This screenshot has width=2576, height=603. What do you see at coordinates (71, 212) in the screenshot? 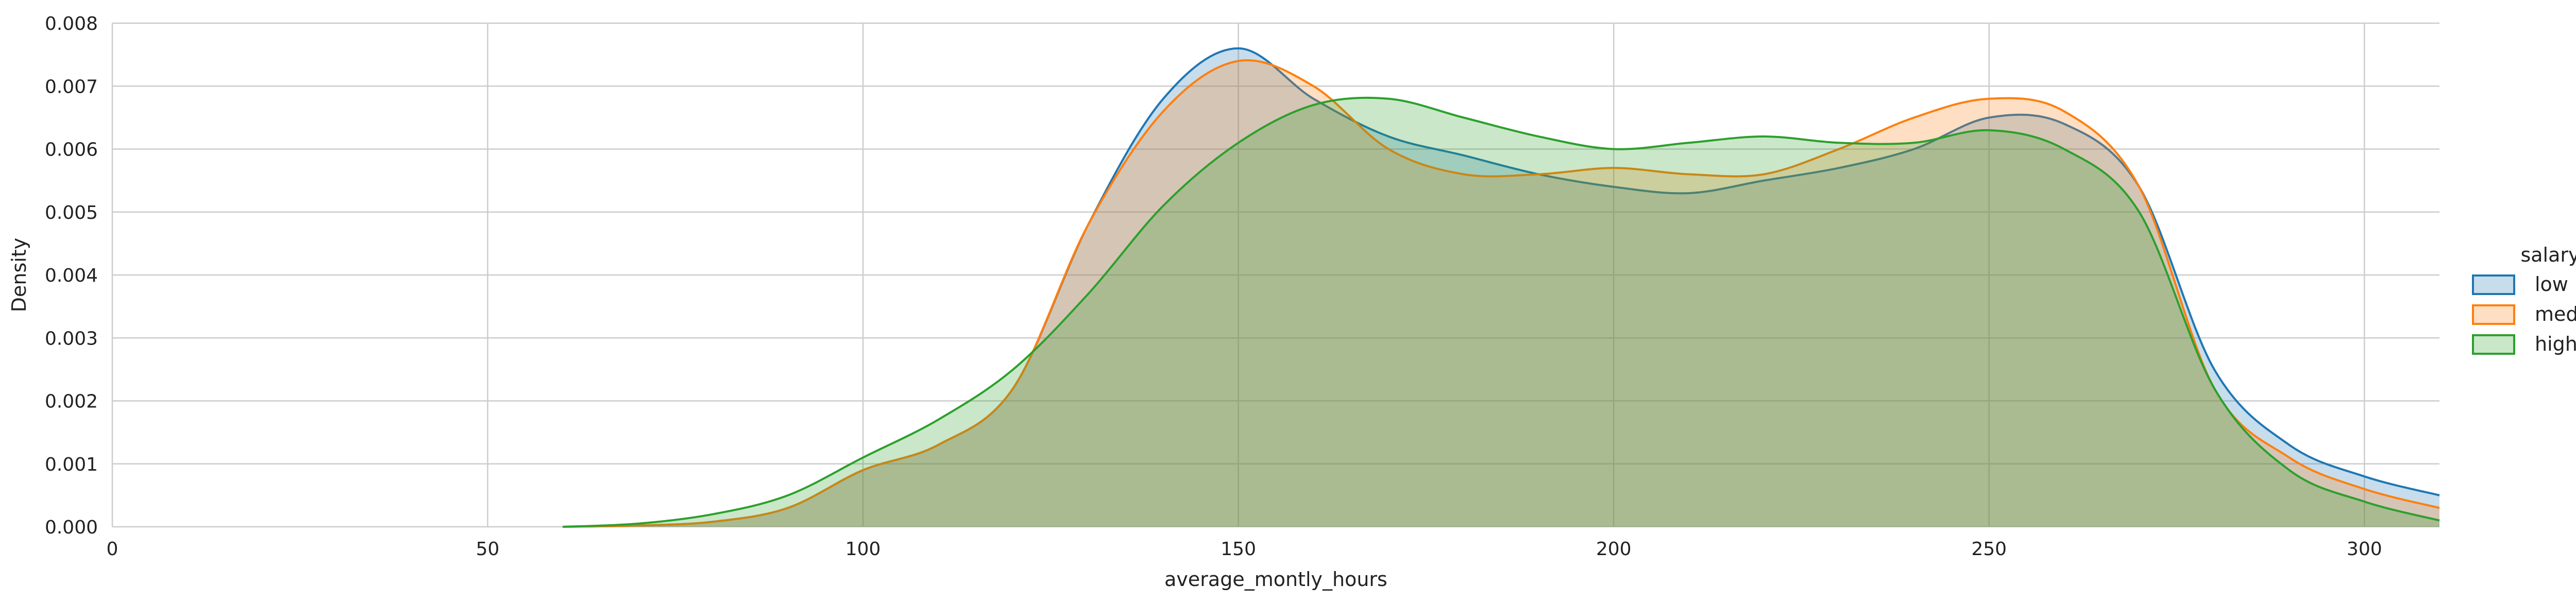
I see `y-tick-label: 0.005` at bounding box center [71, 212].